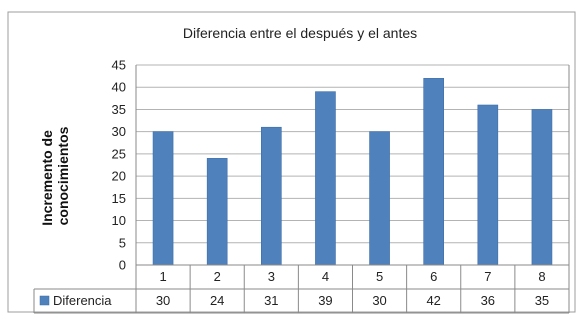 The width and height of the screenshot is (583, 322). What do you see at coordinates (119, 165) in the screenshot?
I see `y-axis-ticks: 0 5 10 15 20 25 30 35 40 45` at bounding box center [119, 165].